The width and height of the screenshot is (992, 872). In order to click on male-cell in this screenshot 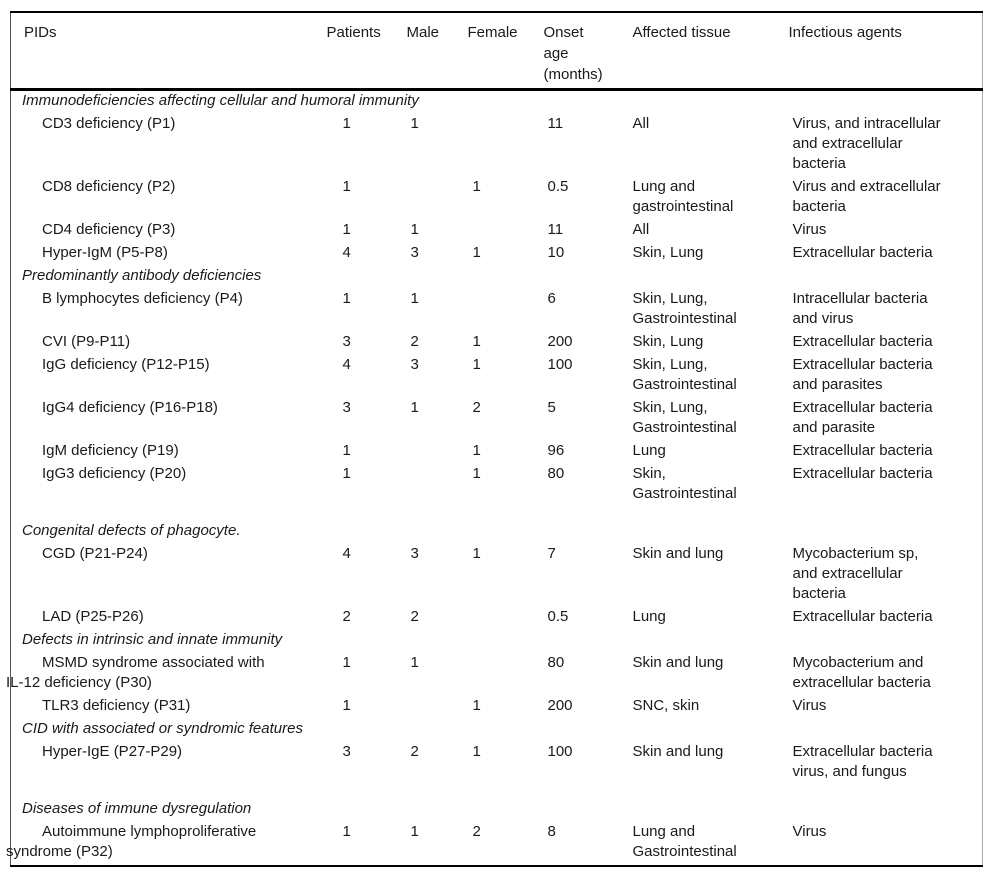, I will do `click(435, 452)`.